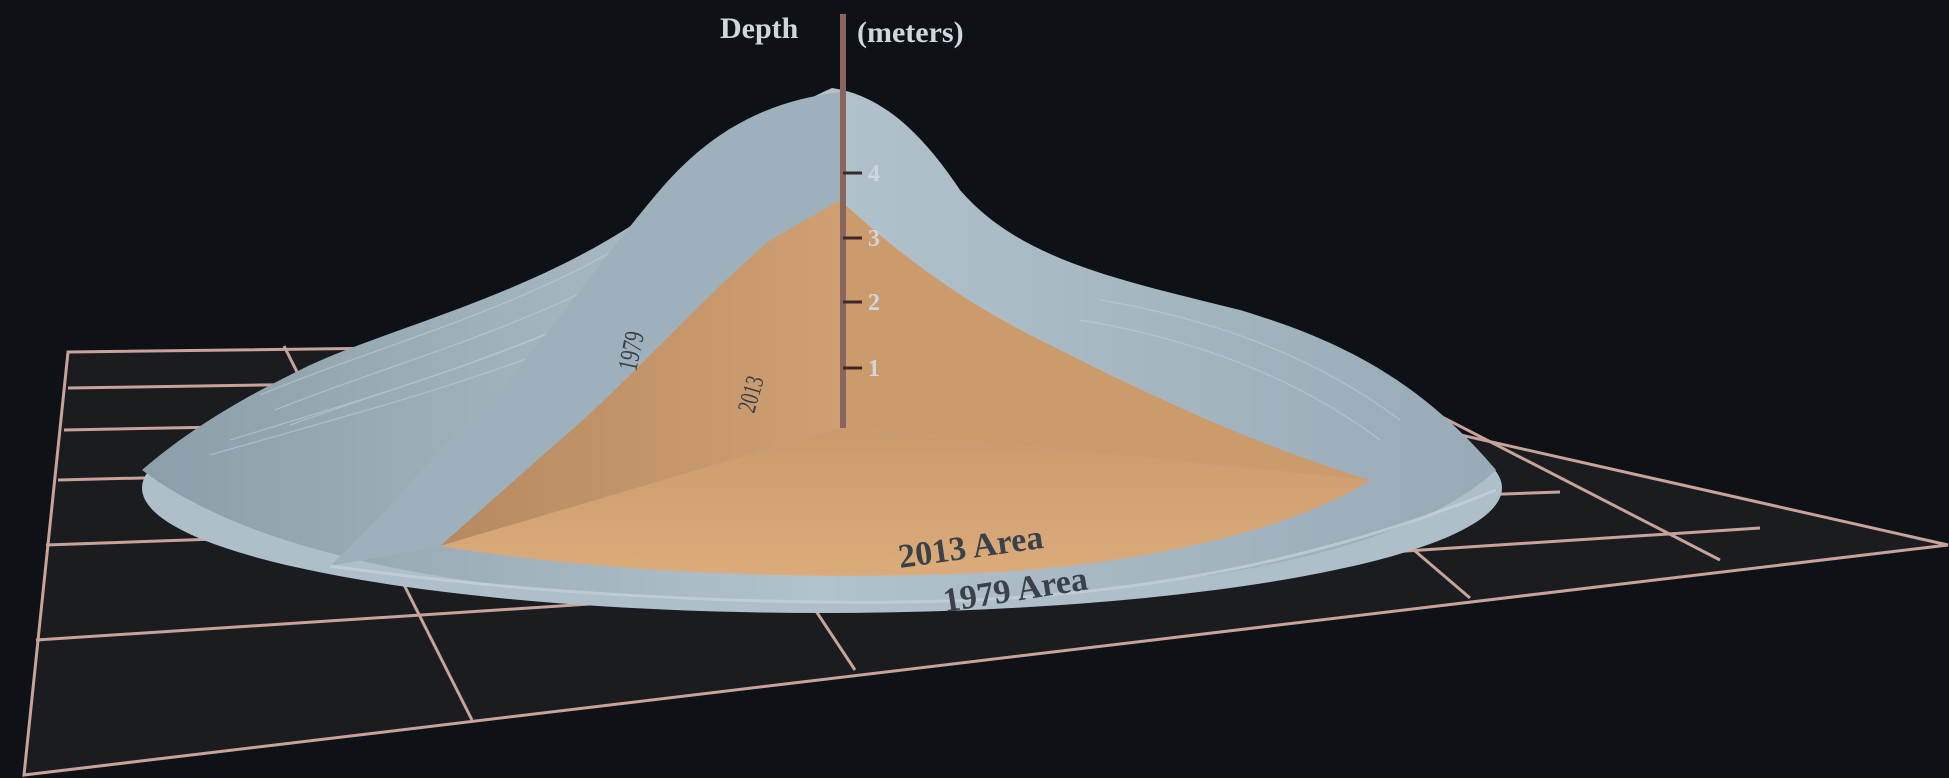 Image resolution: width=1949 pixels, height=778 pixels. I want to click on ice-2013-slice-right, so click(1105, 340).